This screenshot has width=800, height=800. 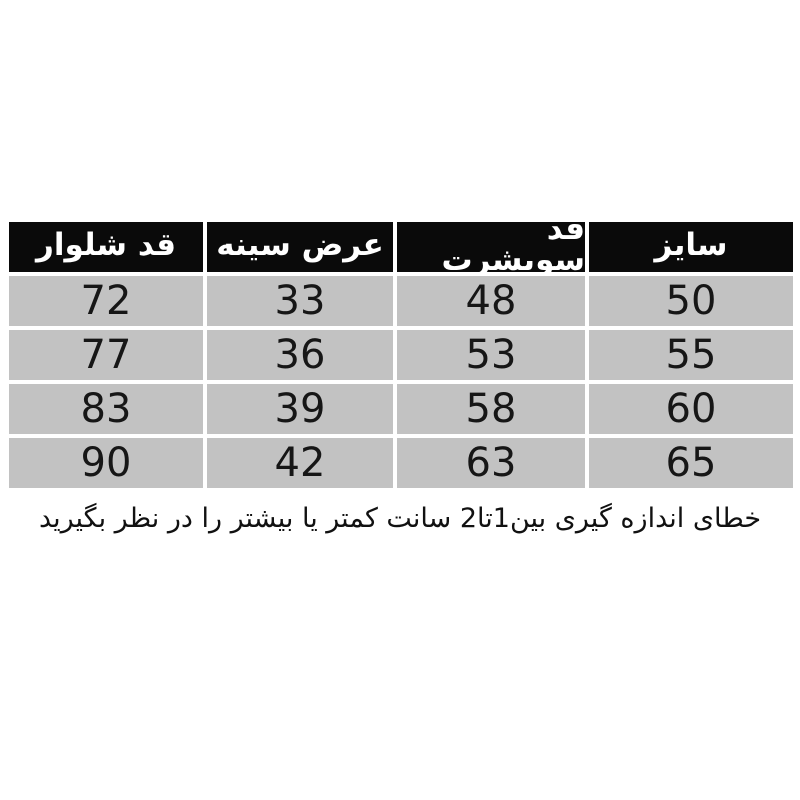 What do you see at coordinates (691, 247) in the screenshot?
I see `column-header-size: سایز` at bounding box center [691, 247].